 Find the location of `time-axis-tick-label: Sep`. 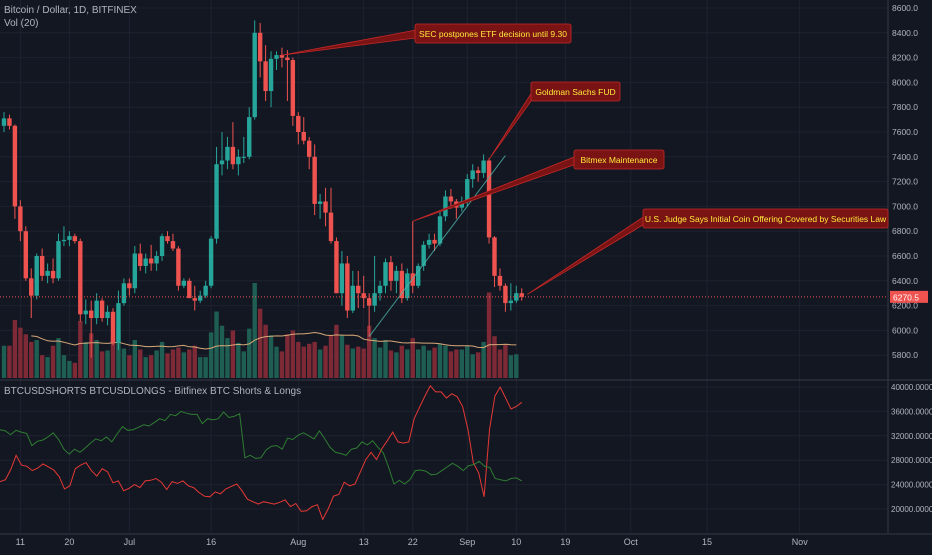

time-axis-tick-label: Sep is located at coordinates (467, 542).